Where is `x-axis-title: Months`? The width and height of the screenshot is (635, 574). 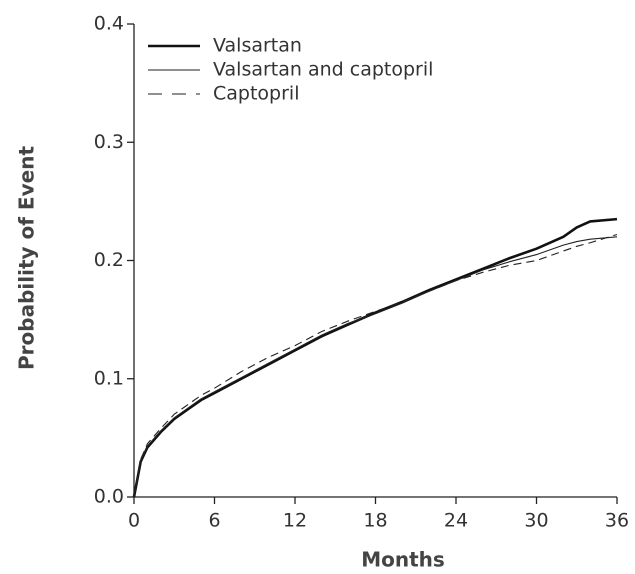
x-axis-title: Months is located at coordinates (403, 560).